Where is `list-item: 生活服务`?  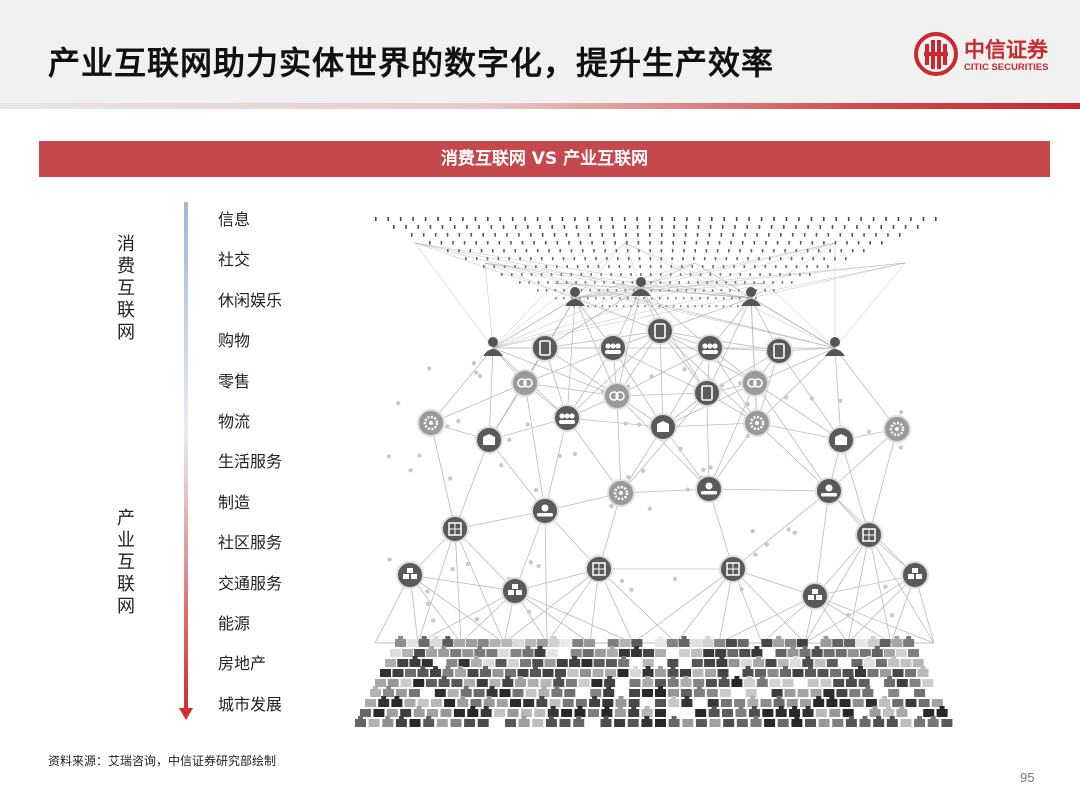
list-item: 生活服务 is located at coordinates (250, 462).